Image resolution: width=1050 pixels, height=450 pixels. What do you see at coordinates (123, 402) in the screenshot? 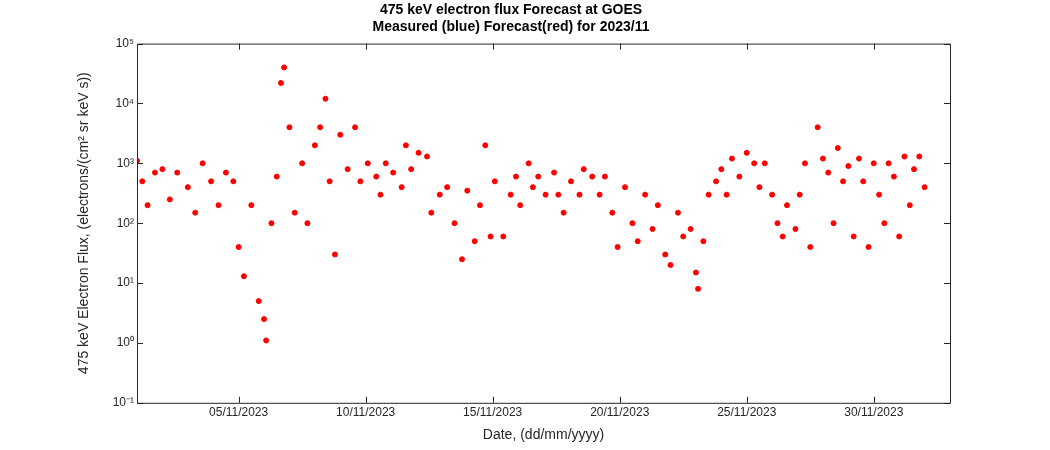
I see `y-tick-label: 10⁻¹` at bounding box center [123, 402].